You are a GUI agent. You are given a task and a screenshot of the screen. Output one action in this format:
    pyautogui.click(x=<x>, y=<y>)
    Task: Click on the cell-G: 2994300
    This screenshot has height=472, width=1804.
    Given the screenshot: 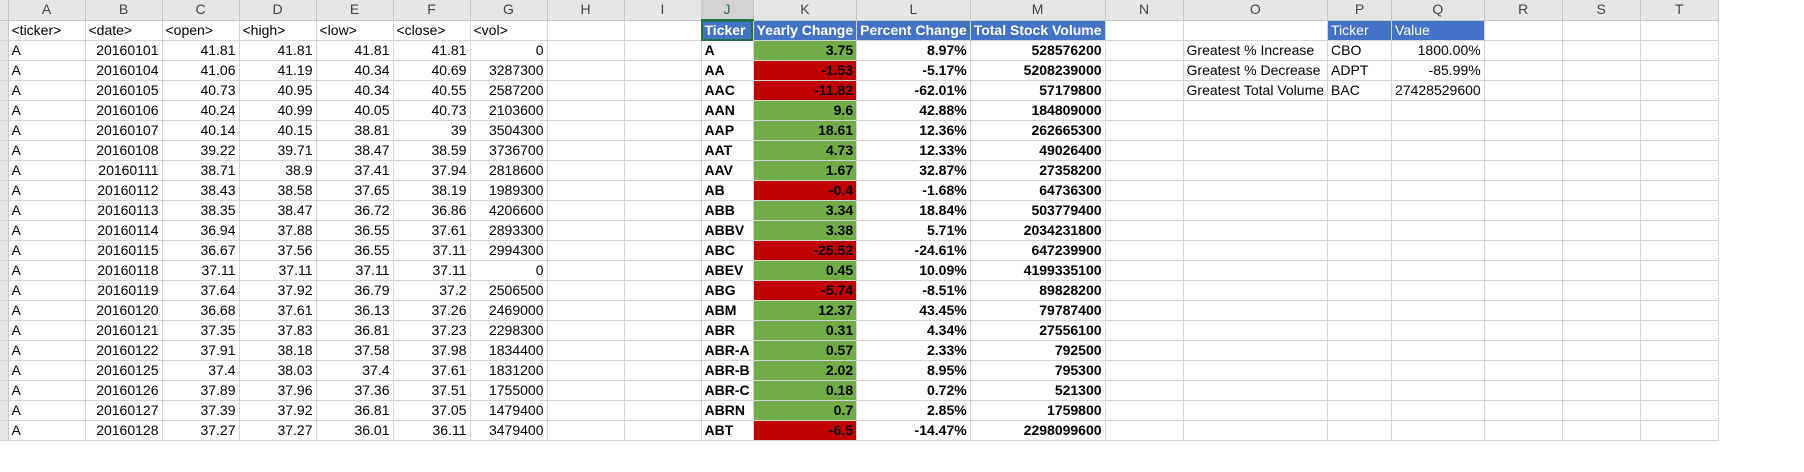 What is the action you would take?
    pyautogui.click(x=509, y=250)
    